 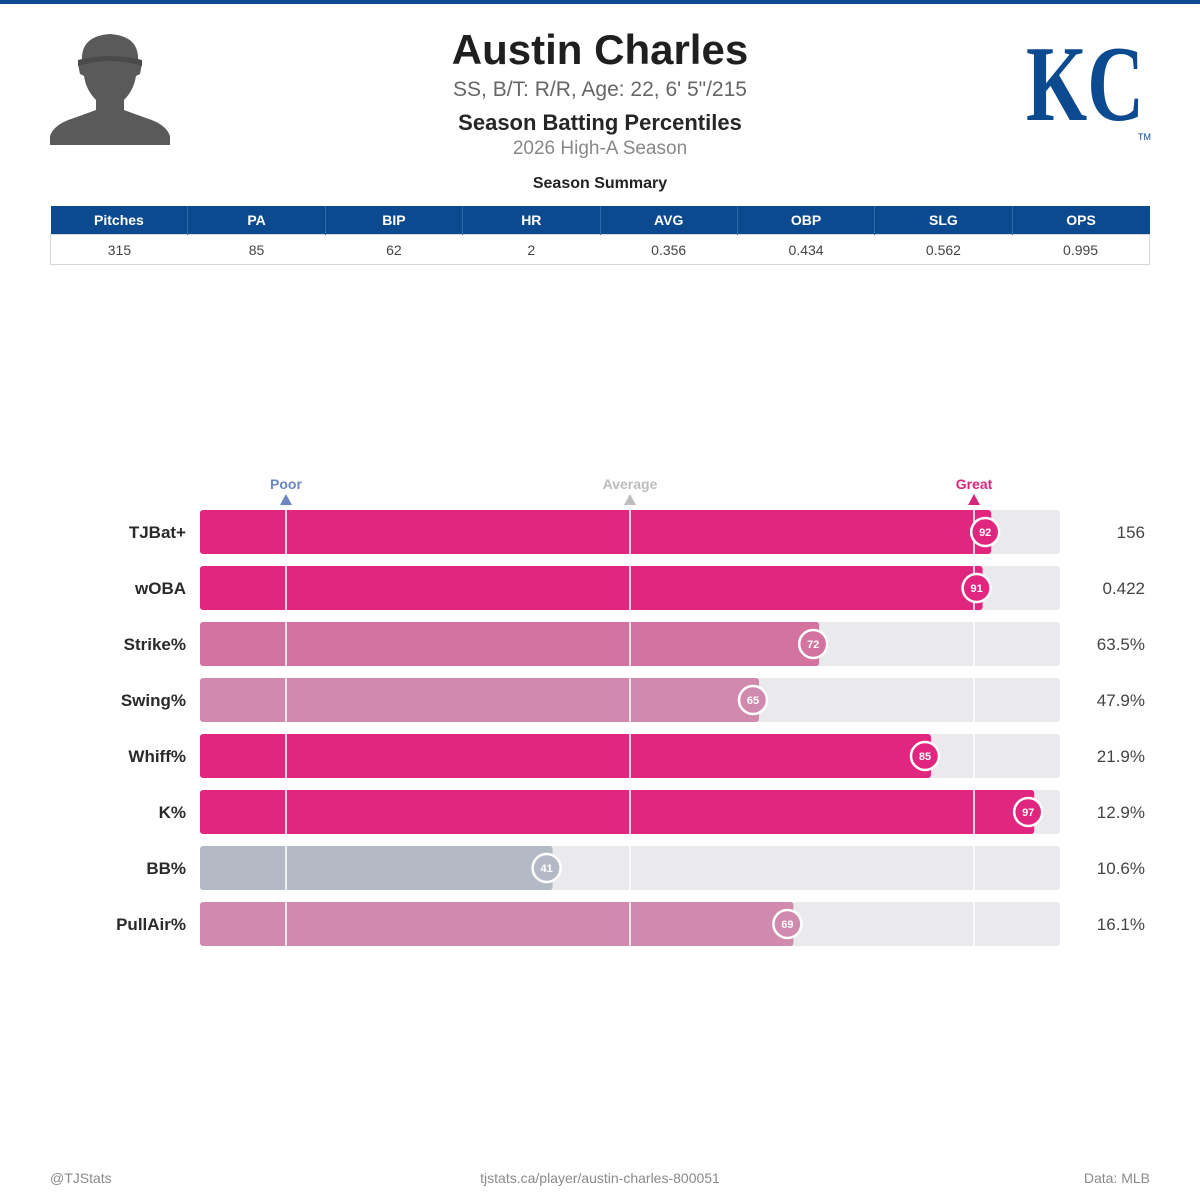 What do you see at coordinates (600, 122) in the screenshot?
I see `report-title: Season Batting Percentiles` at bounding box center [600, 122].